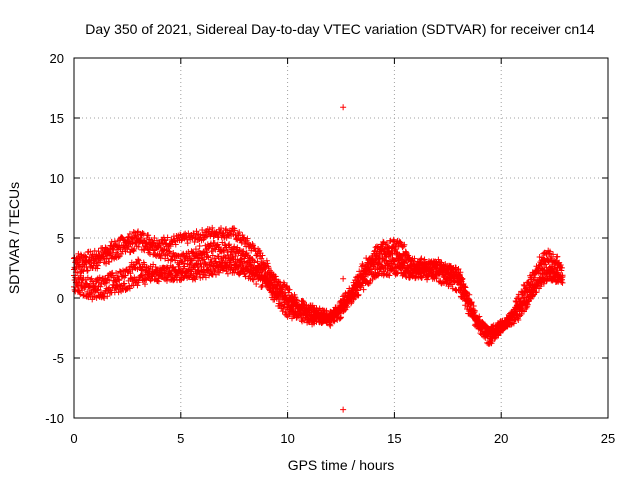 The height and width of the screenshot is (480, 640). Describe the element at coordinates (57, 118) in the screenshot. I see `y-tick-label: 15` at that location.